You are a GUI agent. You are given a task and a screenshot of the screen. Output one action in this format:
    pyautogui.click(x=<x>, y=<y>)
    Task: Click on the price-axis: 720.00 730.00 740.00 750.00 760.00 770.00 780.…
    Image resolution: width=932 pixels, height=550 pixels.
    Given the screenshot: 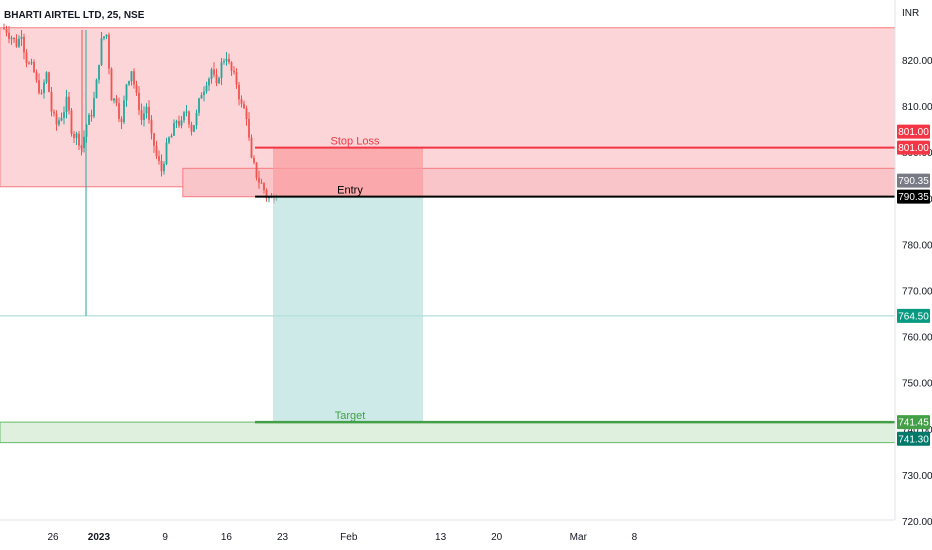 What is the action you would take?
    pyautogui.click(x=917, y=292)
    